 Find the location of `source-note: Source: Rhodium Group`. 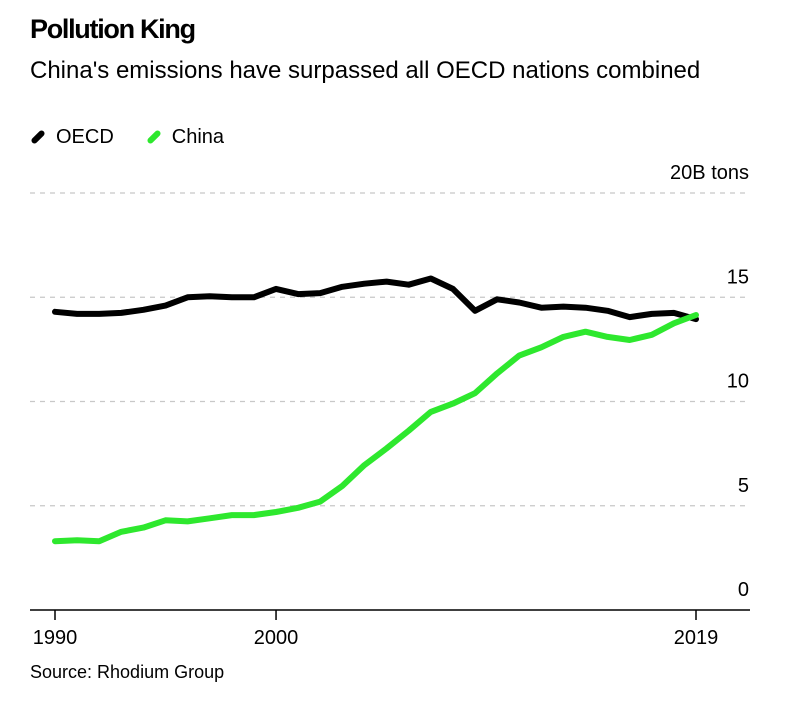

source-note: Source: Rhodium Group is located at coordinates (127, 672).